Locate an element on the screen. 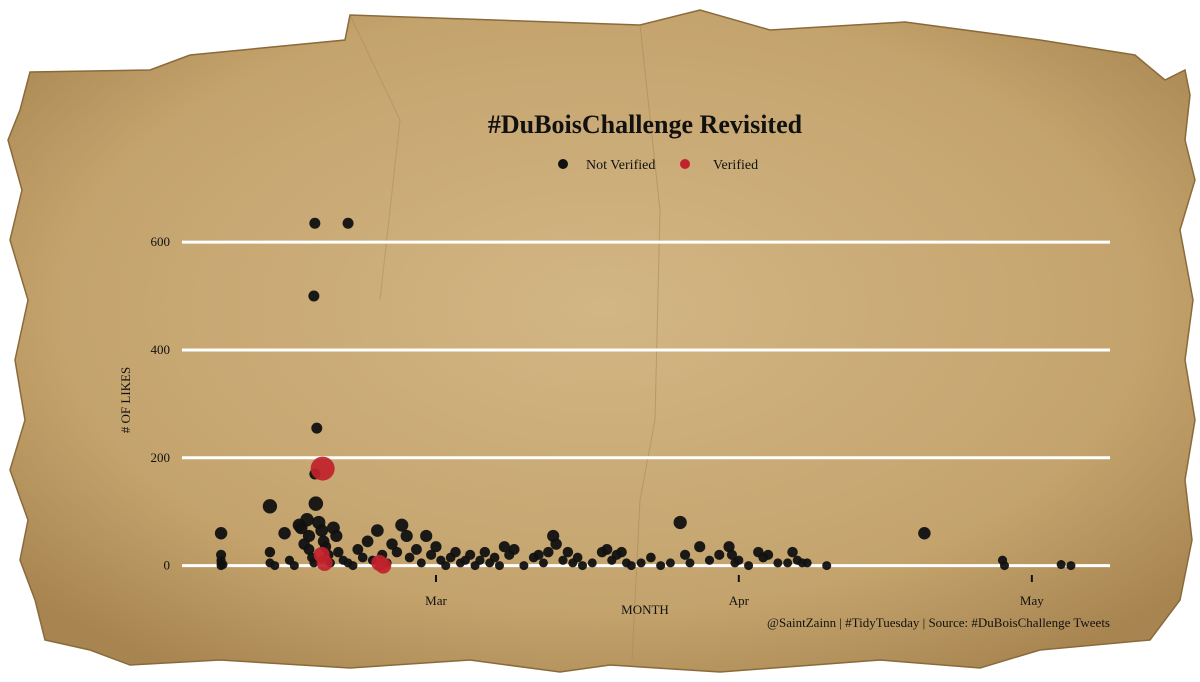 The width and height of the screenshot is (1200, 682). y-tick-label: 0 is located at coordinates (167, 565).